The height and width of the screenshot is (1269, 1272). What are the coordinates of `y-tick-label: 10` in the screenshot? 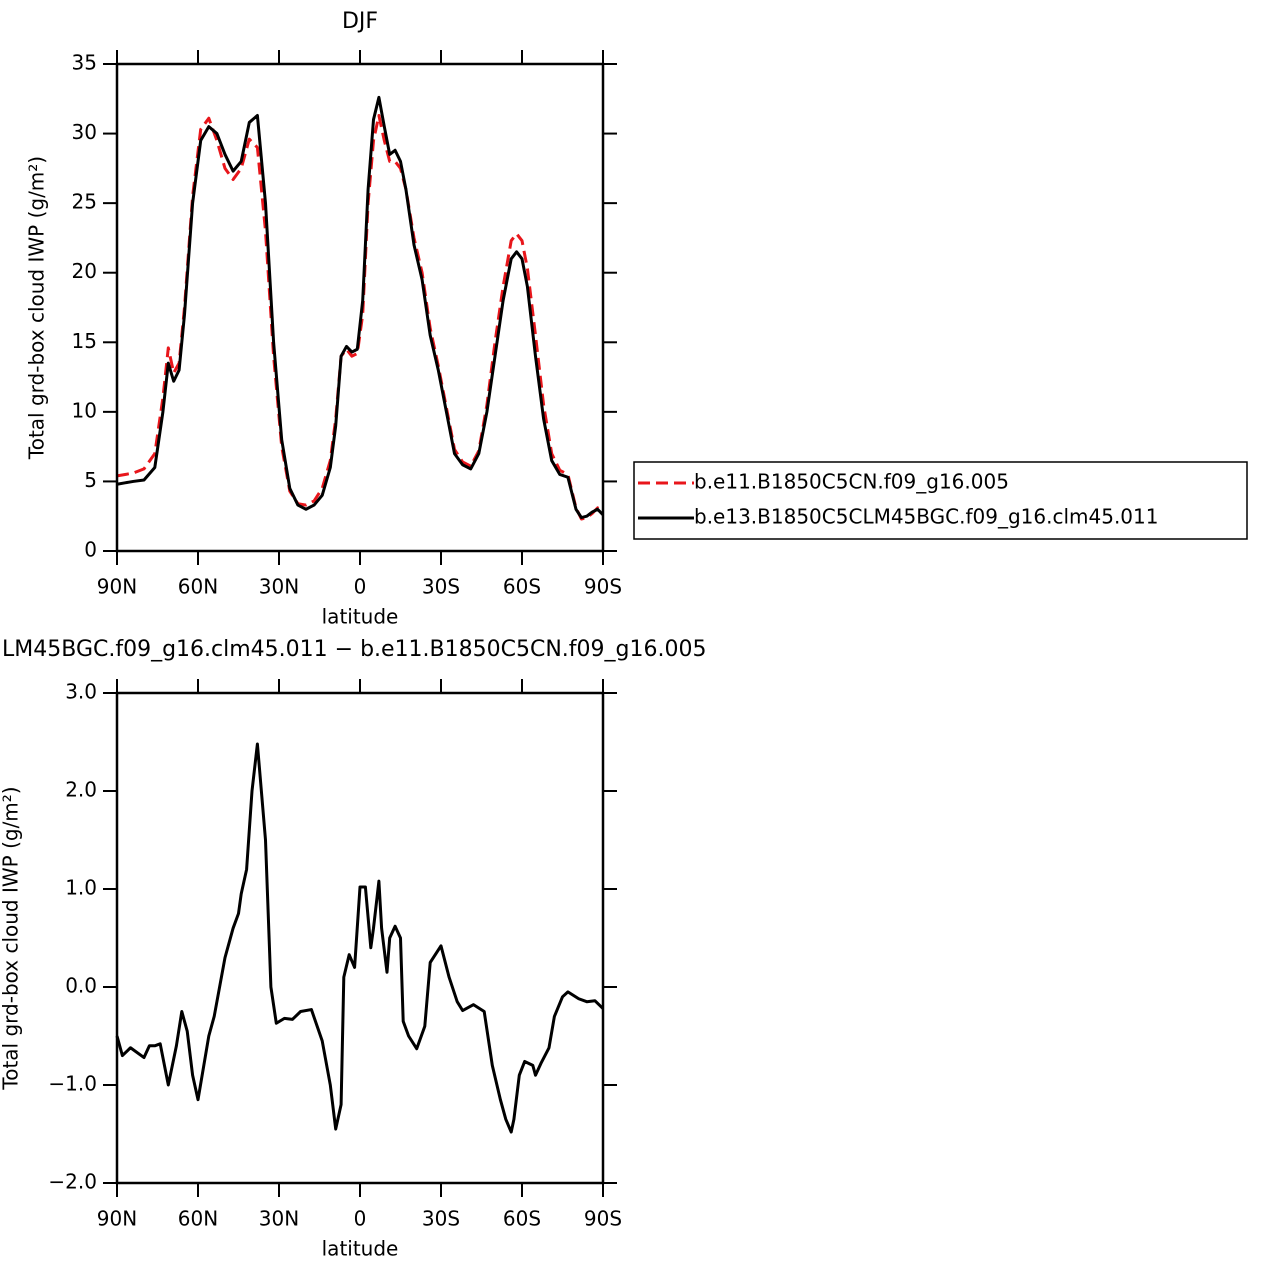 It's located at (84, 410).